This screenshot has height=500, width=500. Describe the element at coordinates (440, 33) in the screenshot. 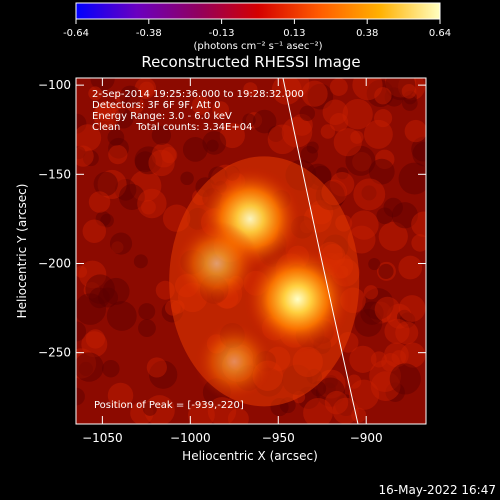

I see `colorbar-tick-label: 0.64` at that location.